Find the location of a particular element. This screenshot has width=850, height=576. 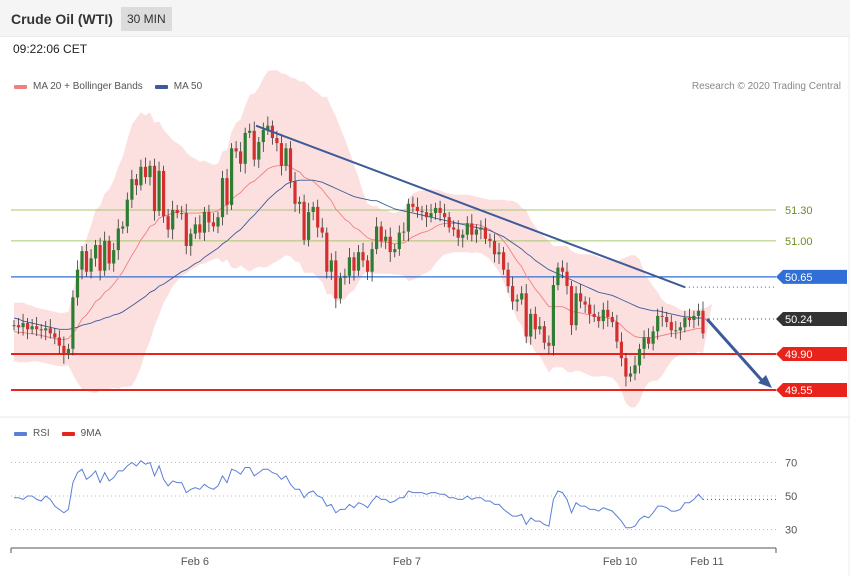

level-label-50.24: 50.24 is located at coordinates (799, 320).